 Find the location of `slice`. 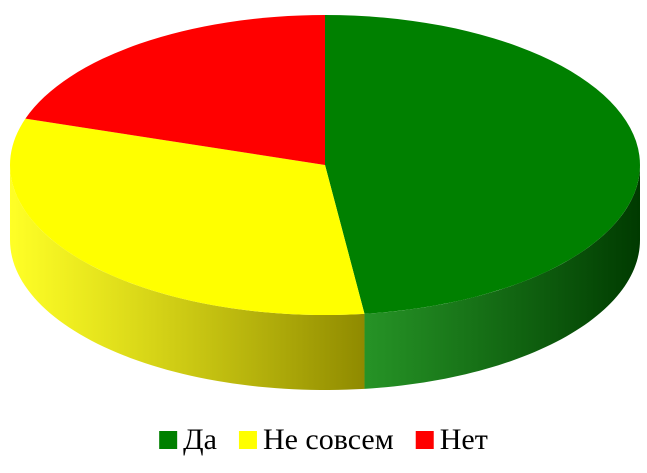

slice is located at coordinates (175, 90).